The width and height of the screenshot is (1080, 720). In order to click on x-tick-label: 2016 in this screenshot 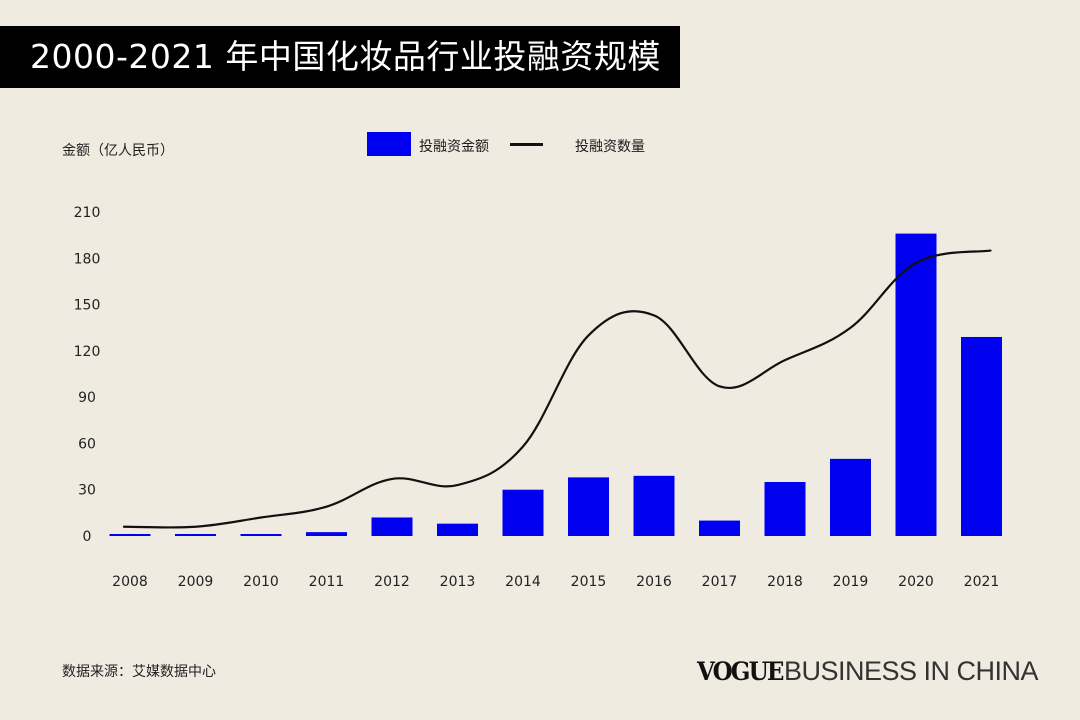, I will do `click(654, 582)`.